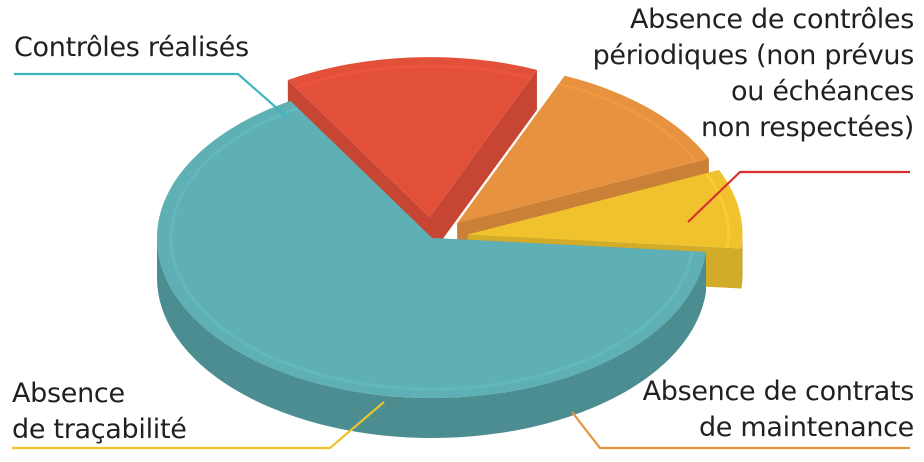  Describe the element at coordinates (68, 393) in the screenshot. I see `label-line: Absence` at that location.